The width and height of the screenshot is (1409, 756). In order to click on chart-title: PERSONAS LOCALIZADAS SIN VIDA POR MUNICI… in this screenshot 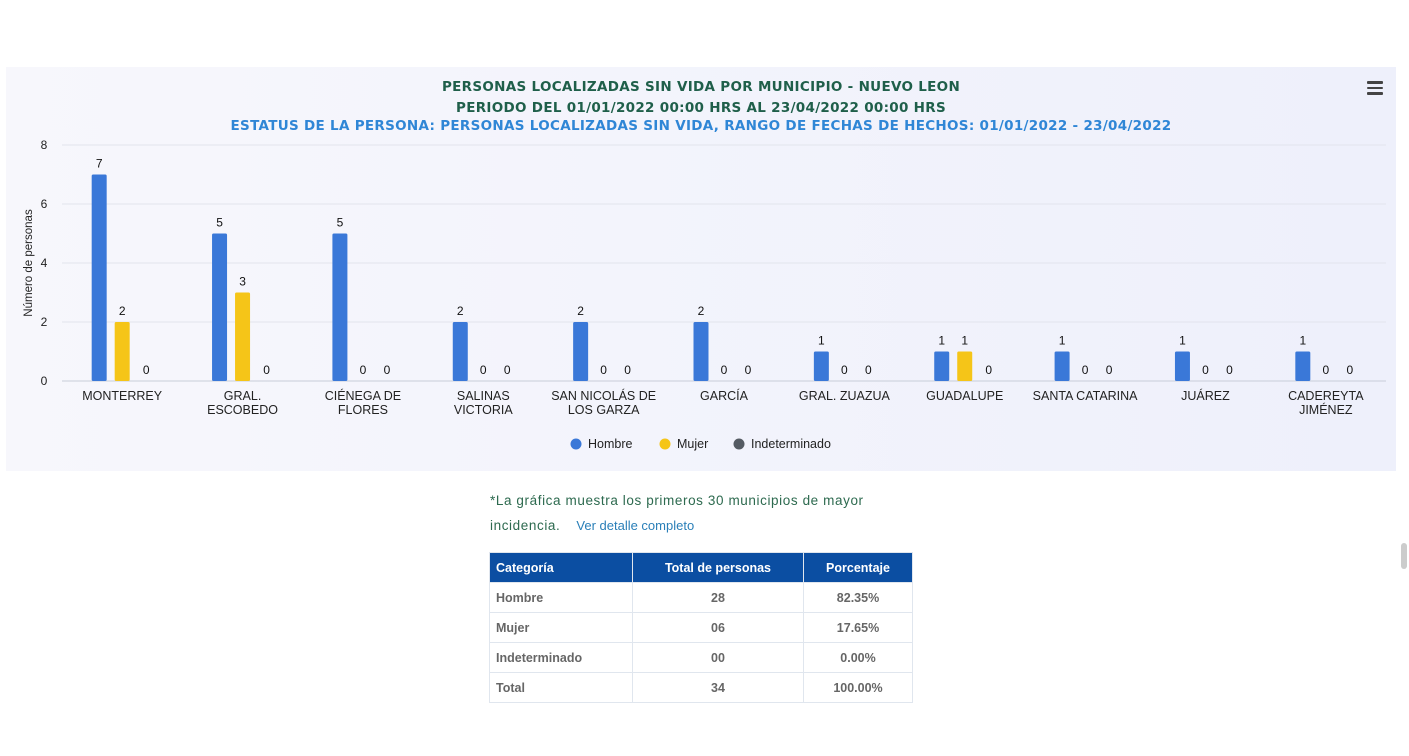, I will do `click(701, 87)`.